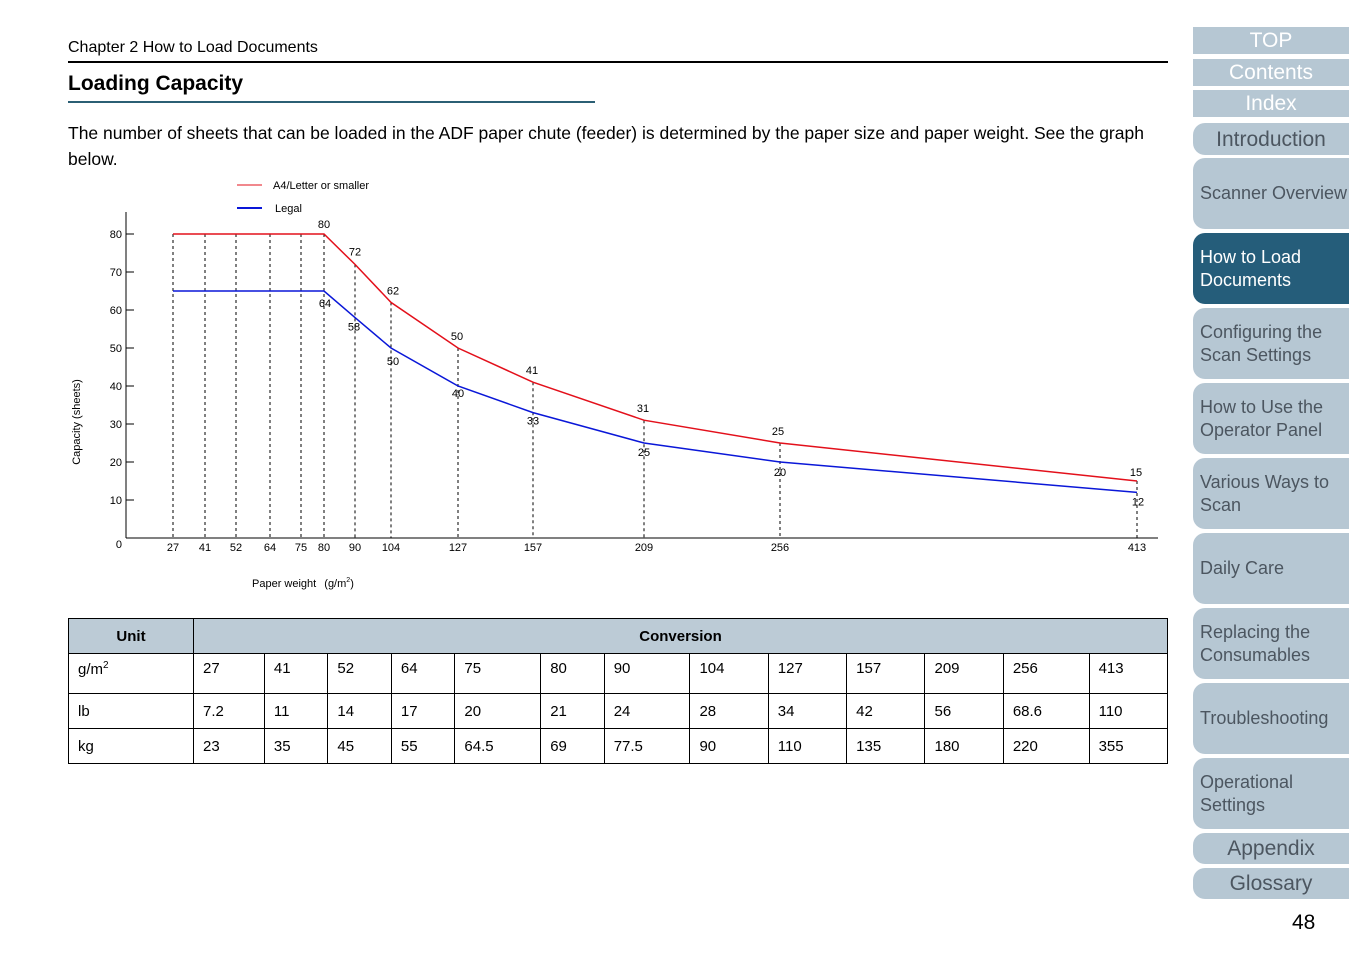 The height and width of the screenshot is (954, 1350). I want to click on section-title: Loading Capacity, so click(156, 83).